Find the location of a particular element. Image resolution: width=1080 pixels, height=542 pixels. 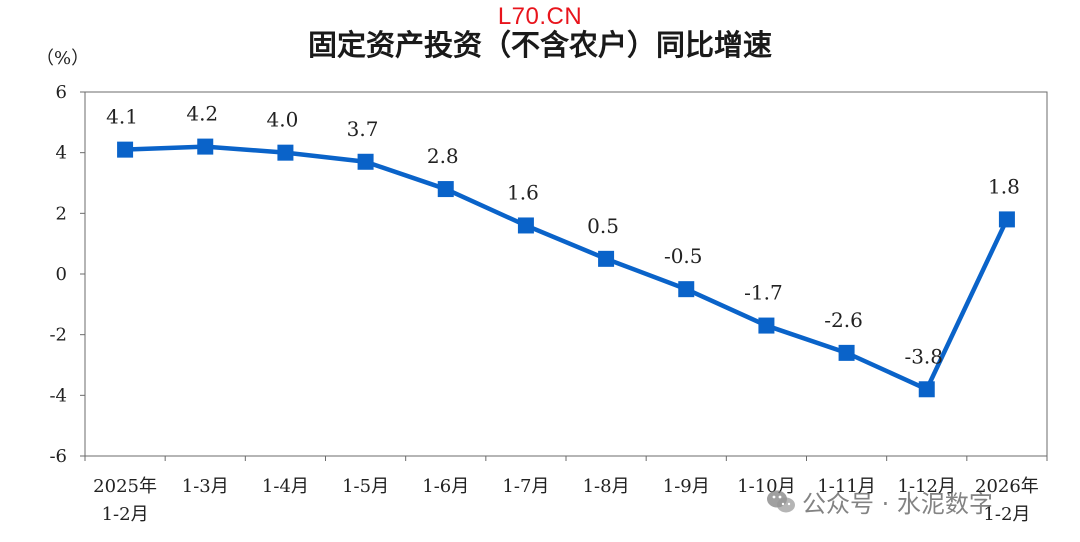

data-label: -0.5 is located at coordinates (683, 256).